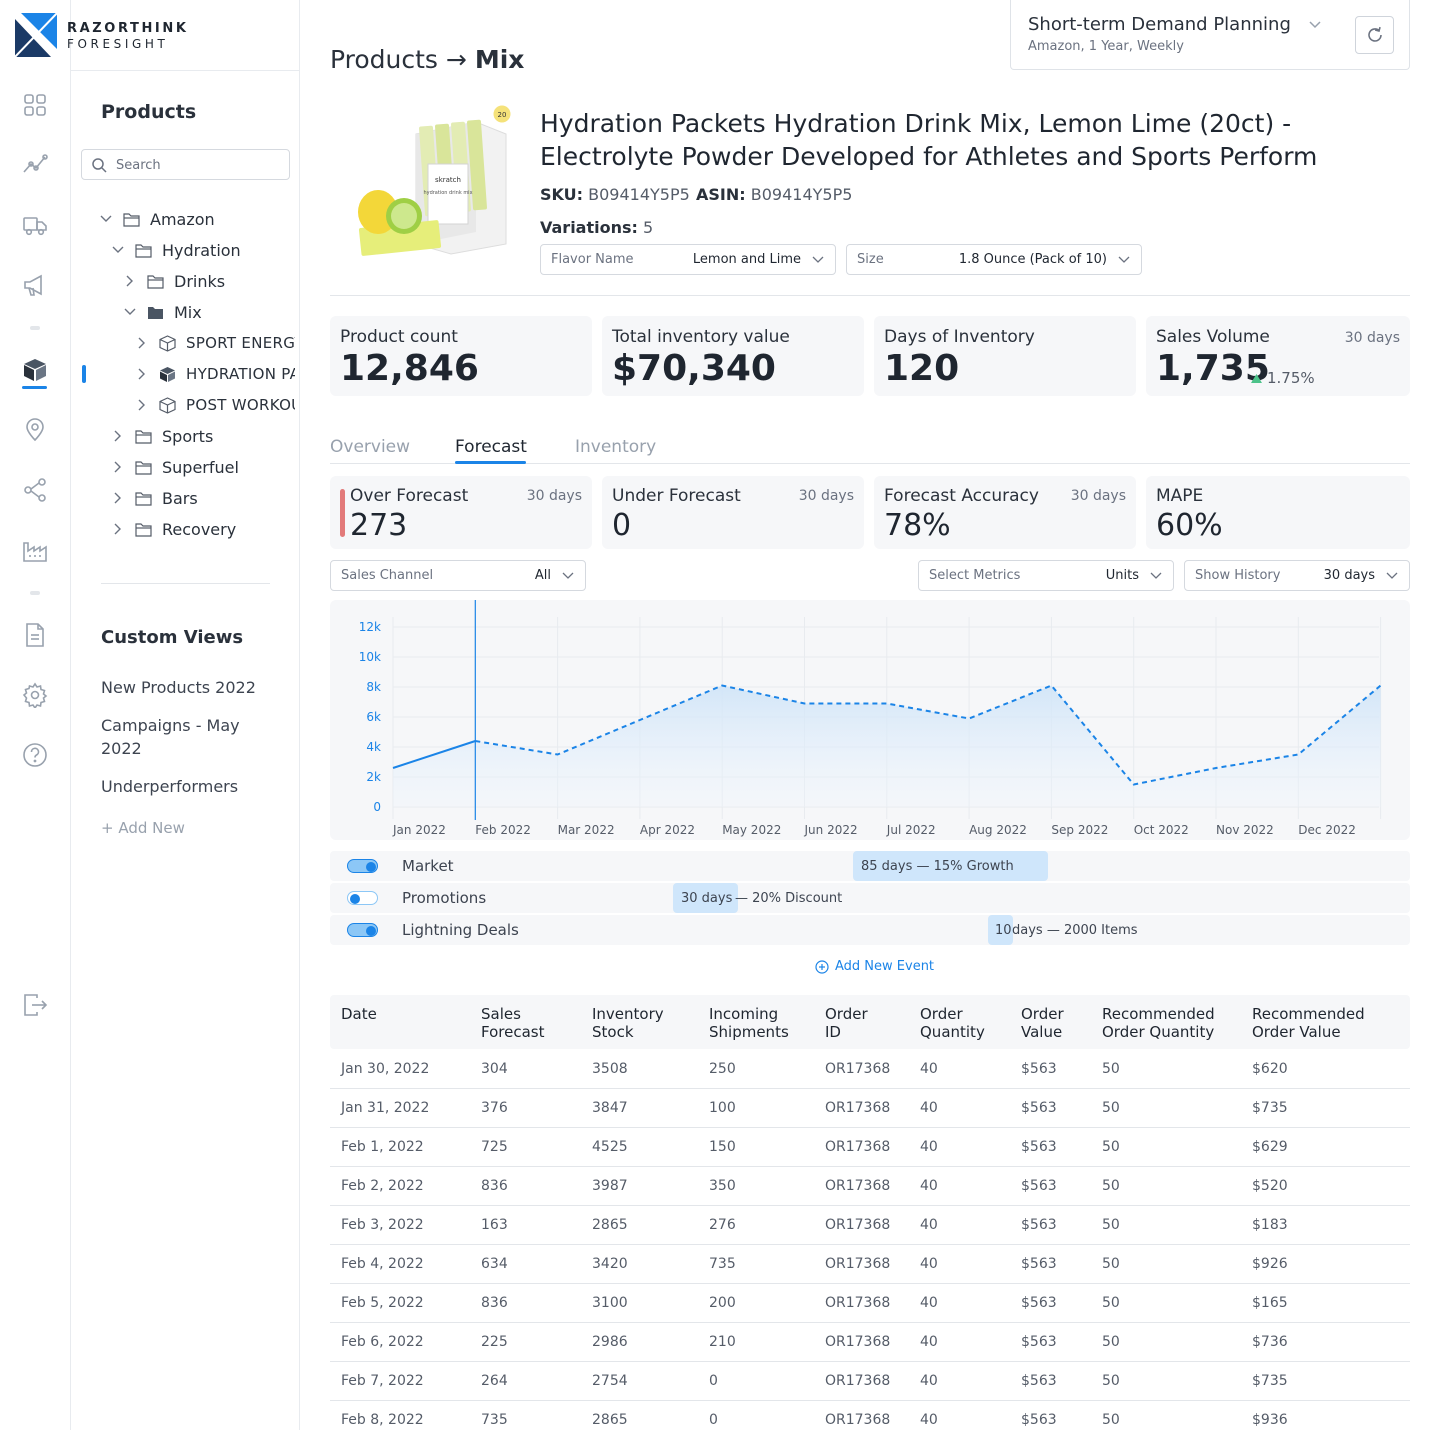 This screenshot has height=1430, width=1440. What do you see at coordinates (616, 447) in the screenshot?
I see `tab-inventory: Inventory` at bounding box center [616, 447].